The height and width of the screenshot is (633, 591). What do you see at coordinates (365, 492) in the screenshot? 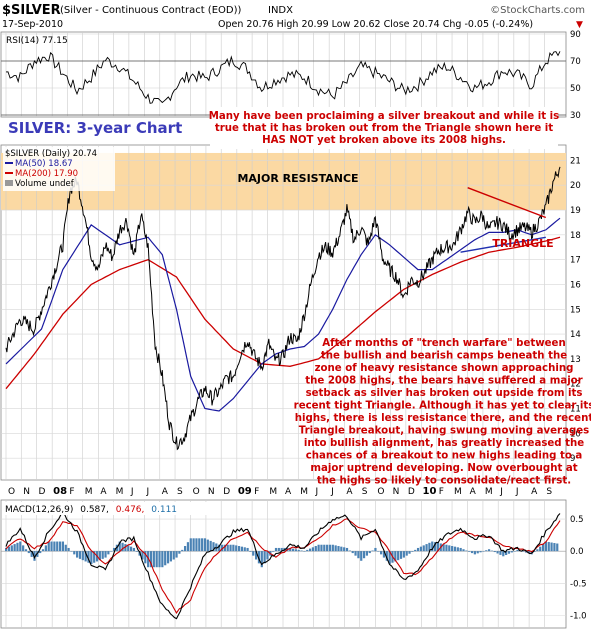
I see `x-tick-label: S` at bounding box center [365, 492].